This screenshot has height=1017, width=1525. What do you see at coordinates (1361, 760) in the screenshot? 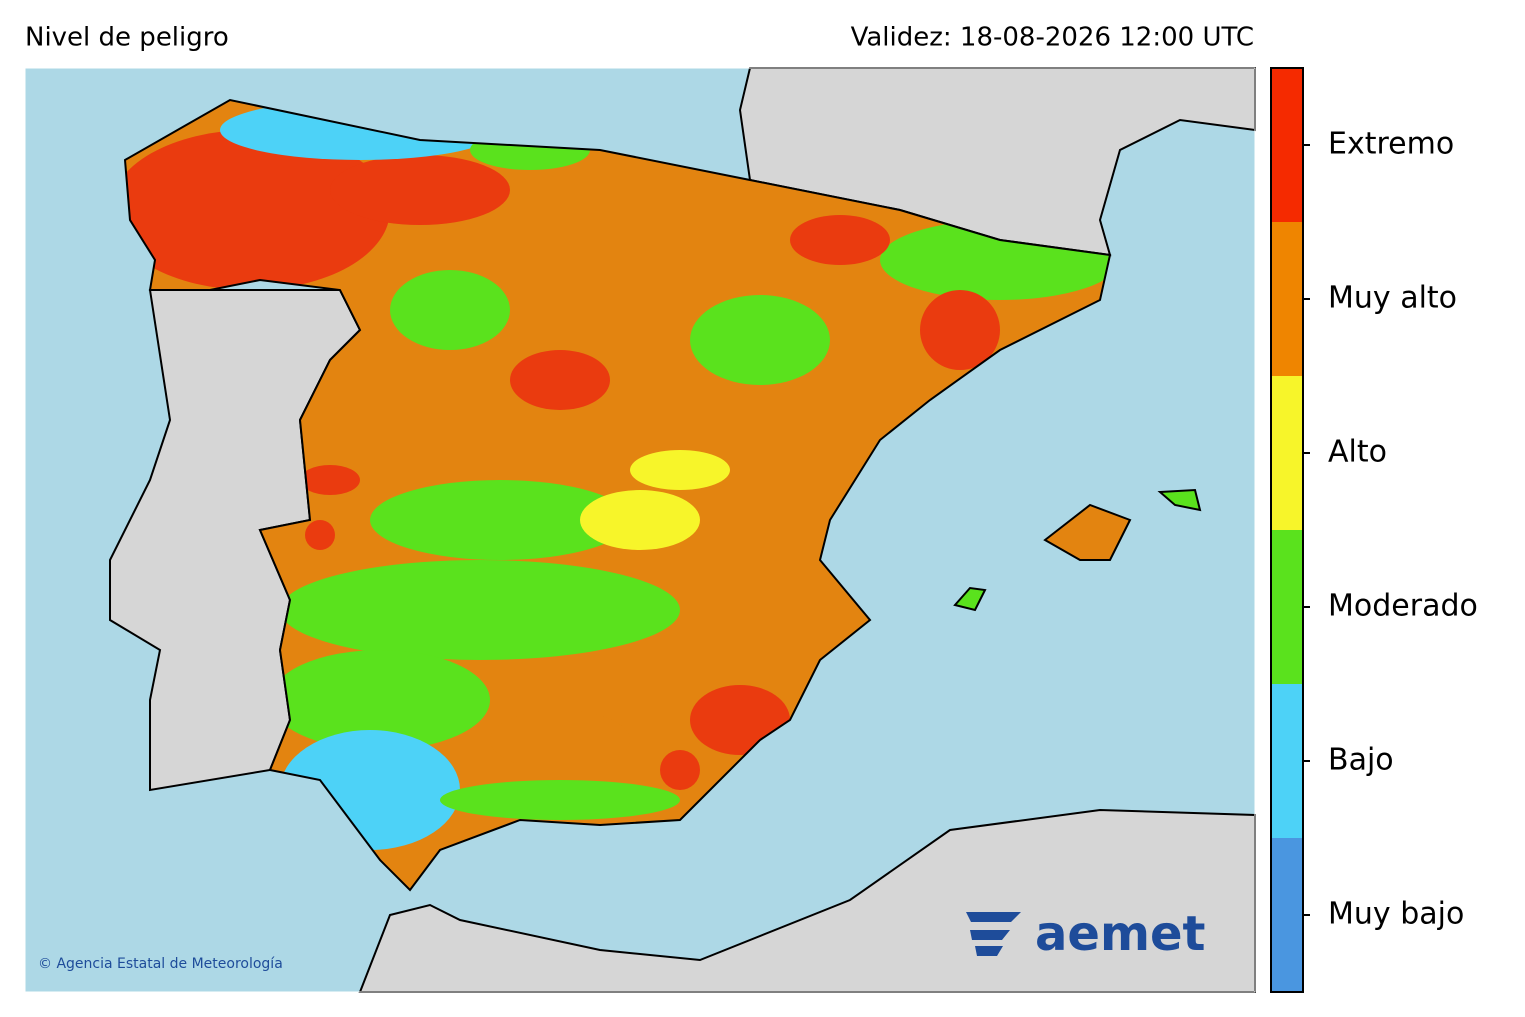
I see `colorbar-label: Bajo` at bounding box center [1361, 760].